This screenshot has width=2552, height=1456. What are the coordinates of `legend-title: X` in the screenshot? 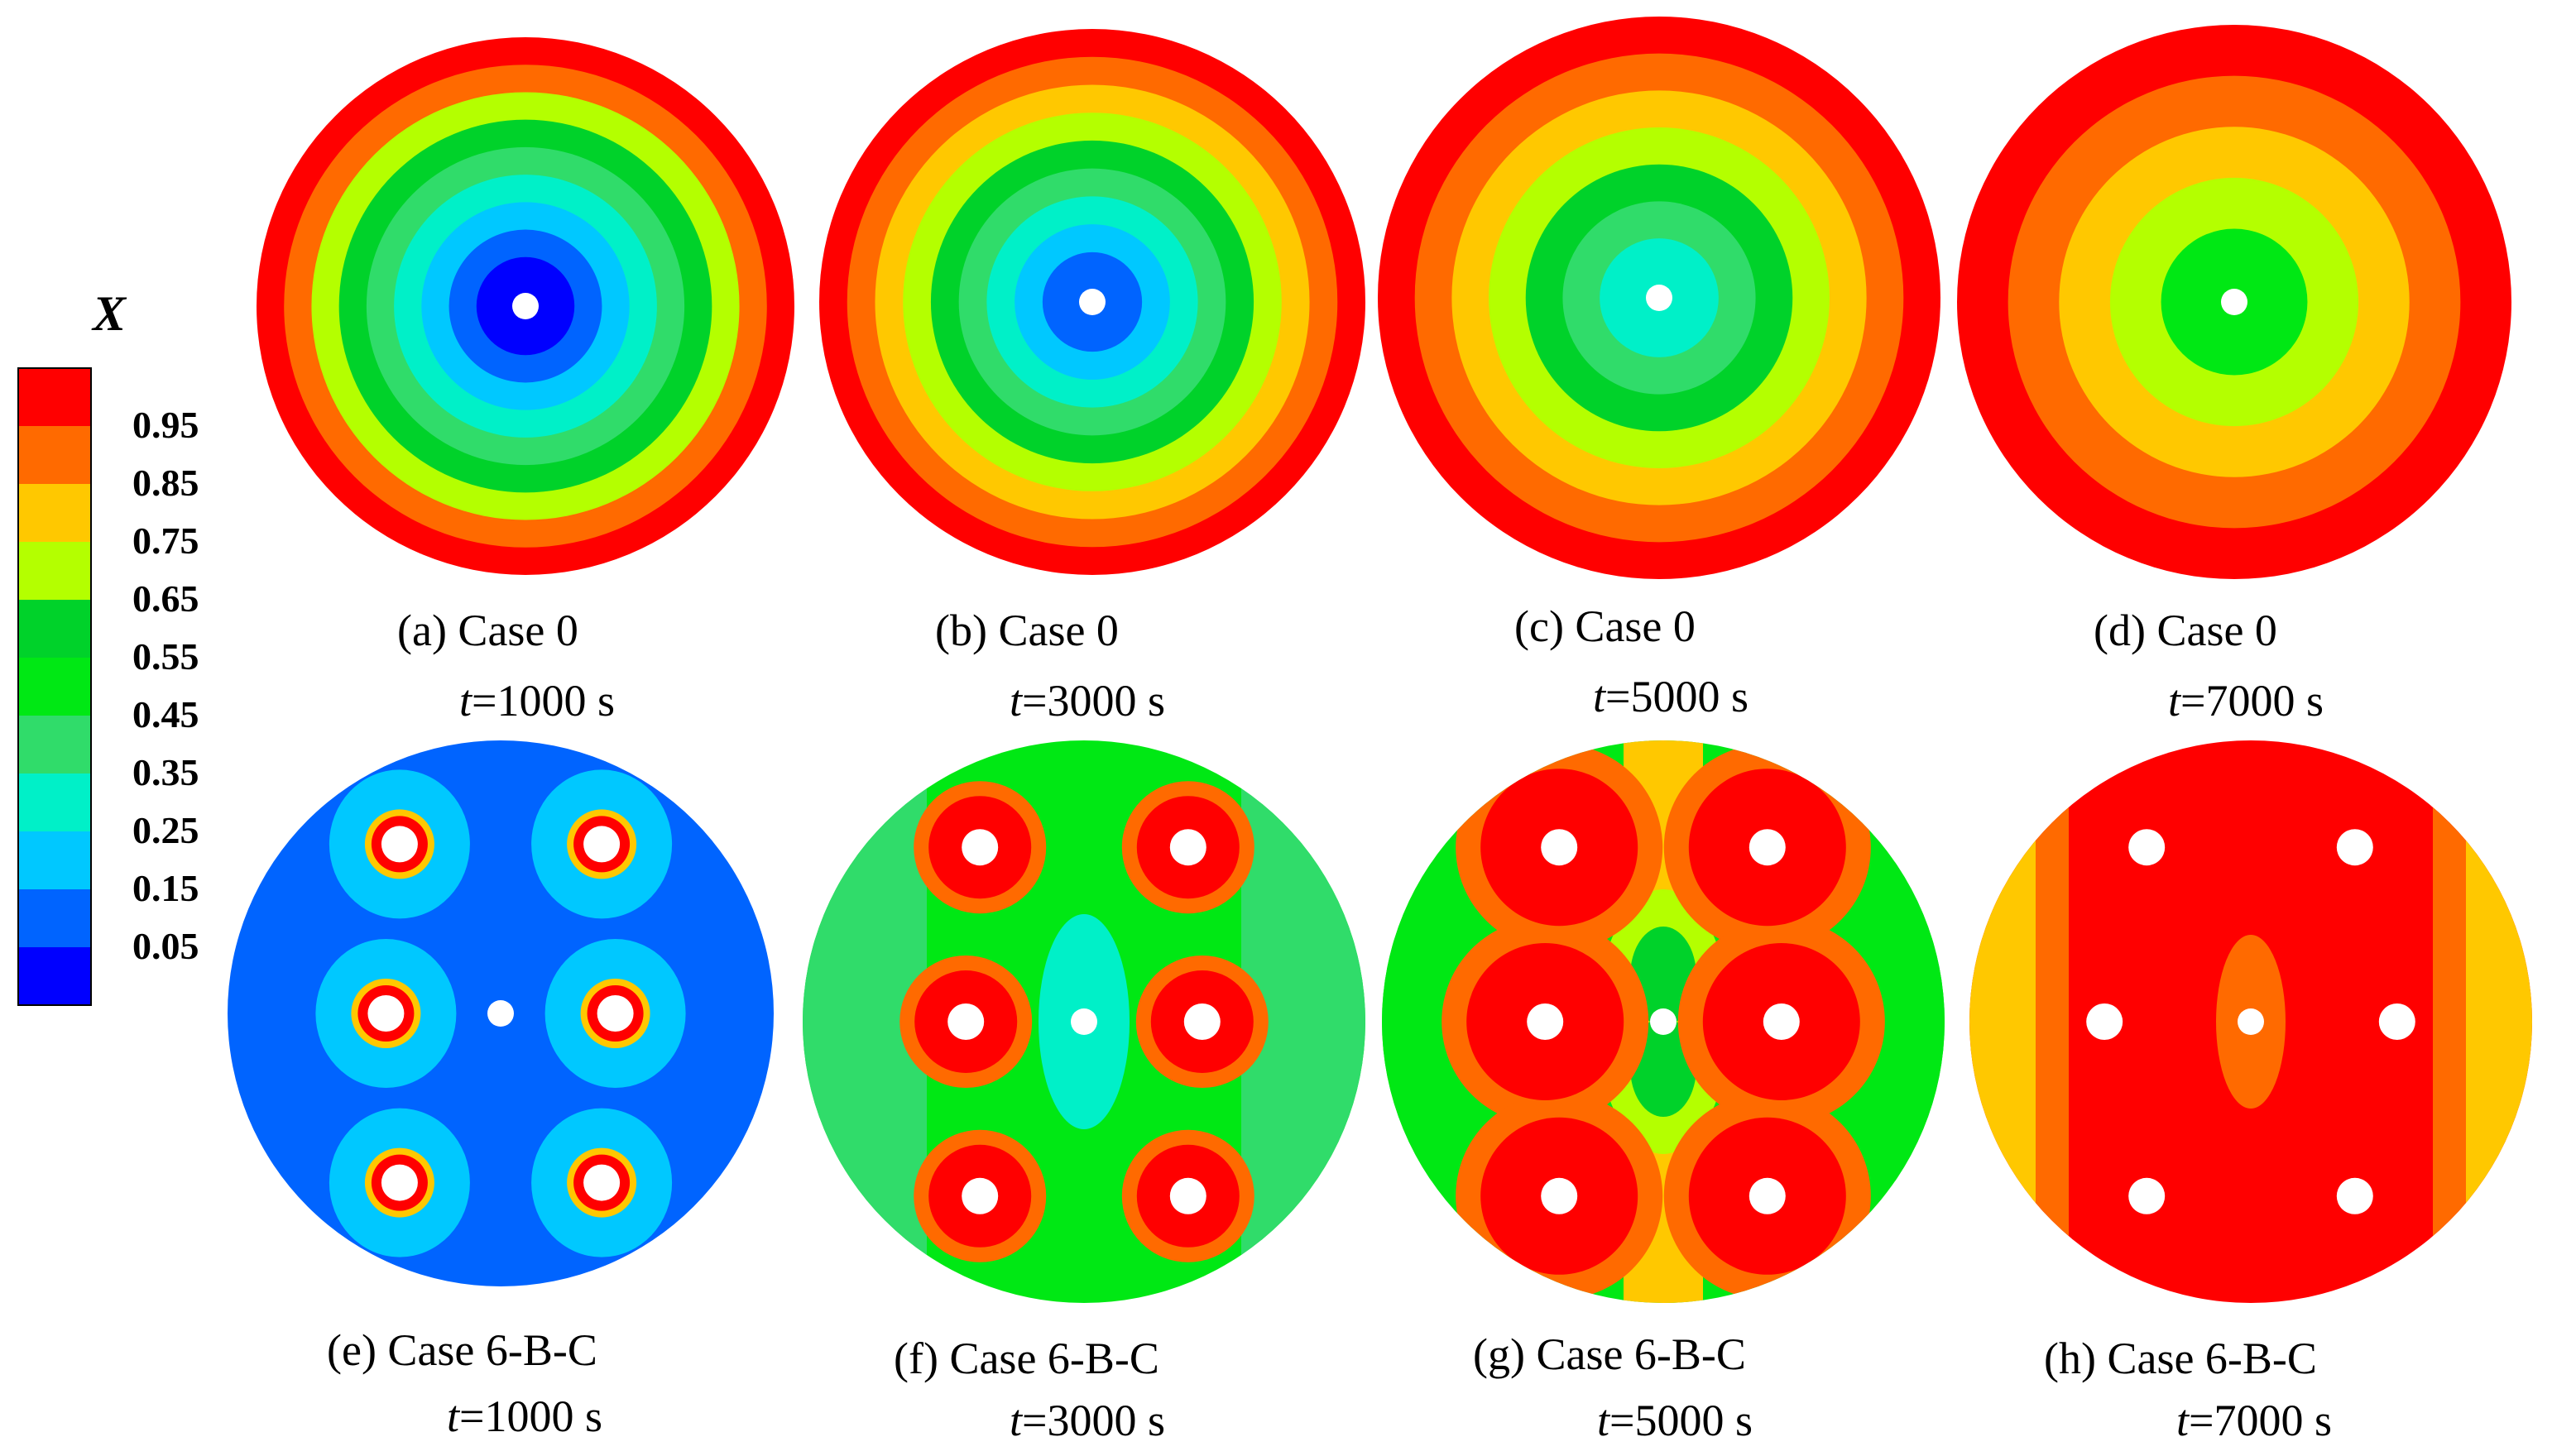 It's located at (110, 313).